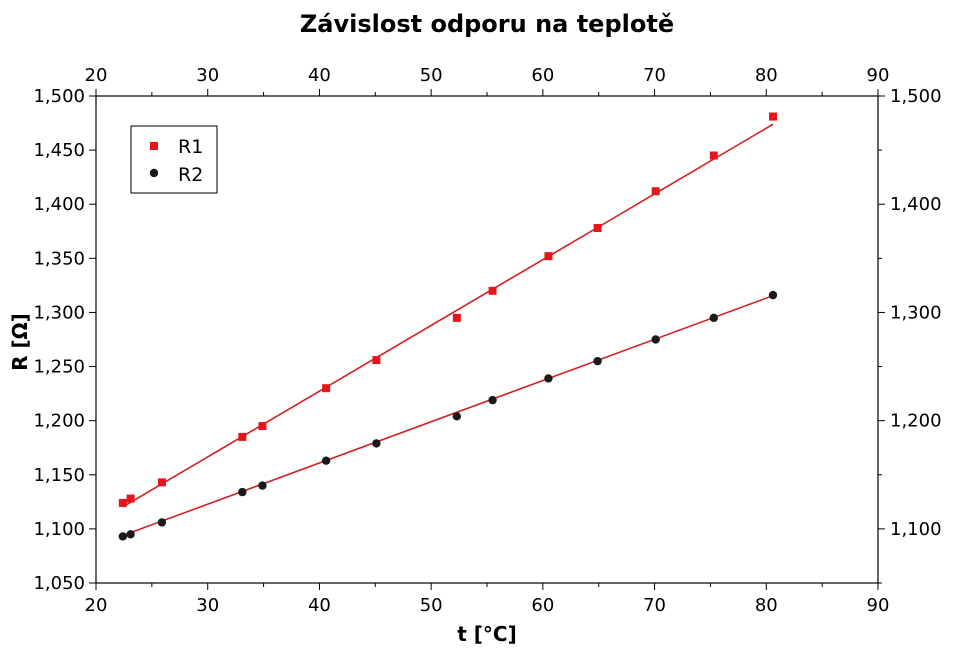 This screenshot has width=974, height=664. What do you see at coordinates (190, 175) in the screenshot?
I see `legend-label-r2: R2` at bounding box center [190, 175].